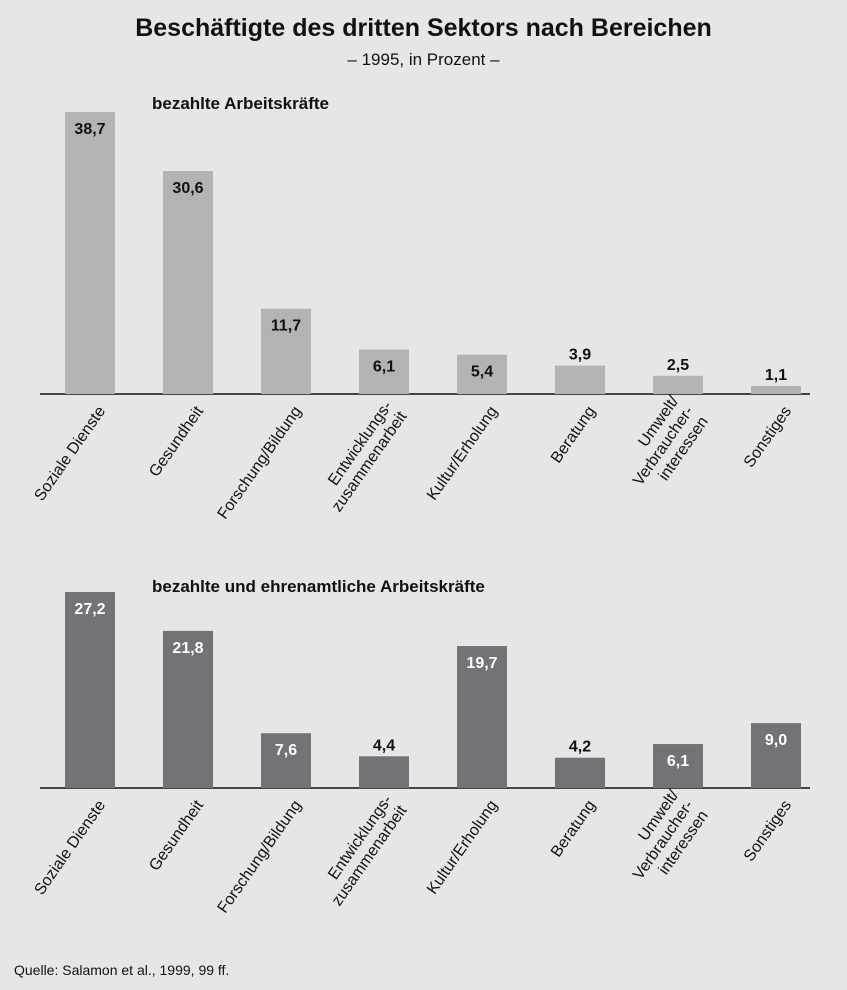  Describe the element at coordinates (89, 609) in the screenshot. I see `value-label-soziale-dienste: 27,2` at that location.